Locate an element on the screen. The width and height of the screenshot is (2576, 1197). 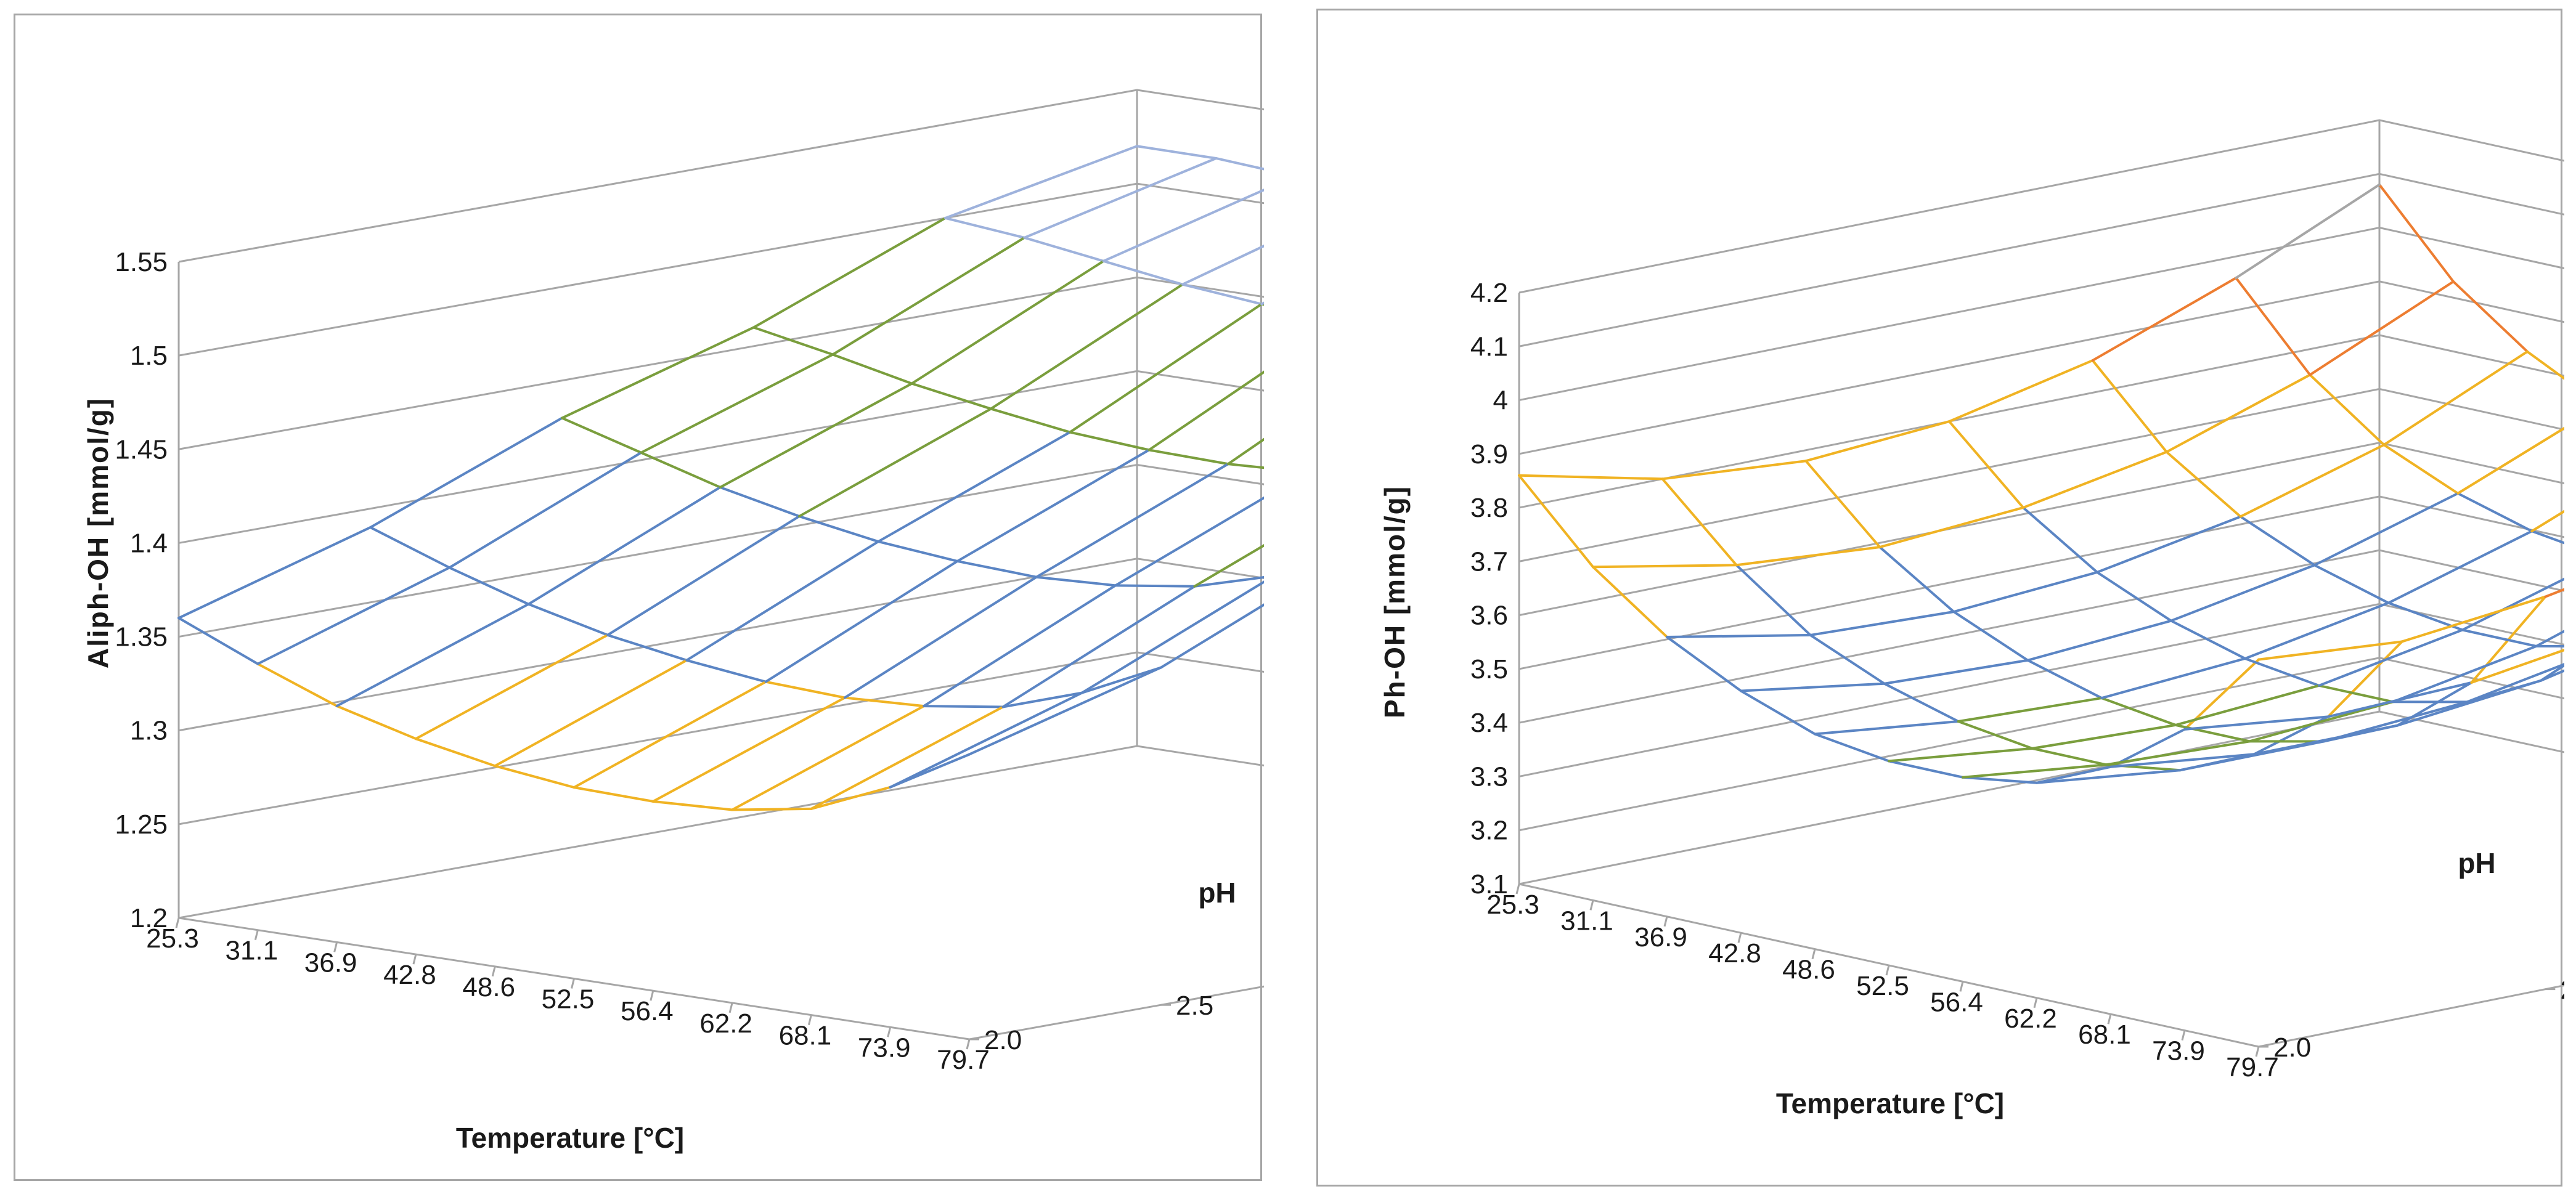
y-axis-title: pH is located at coordinates (1217, 893).